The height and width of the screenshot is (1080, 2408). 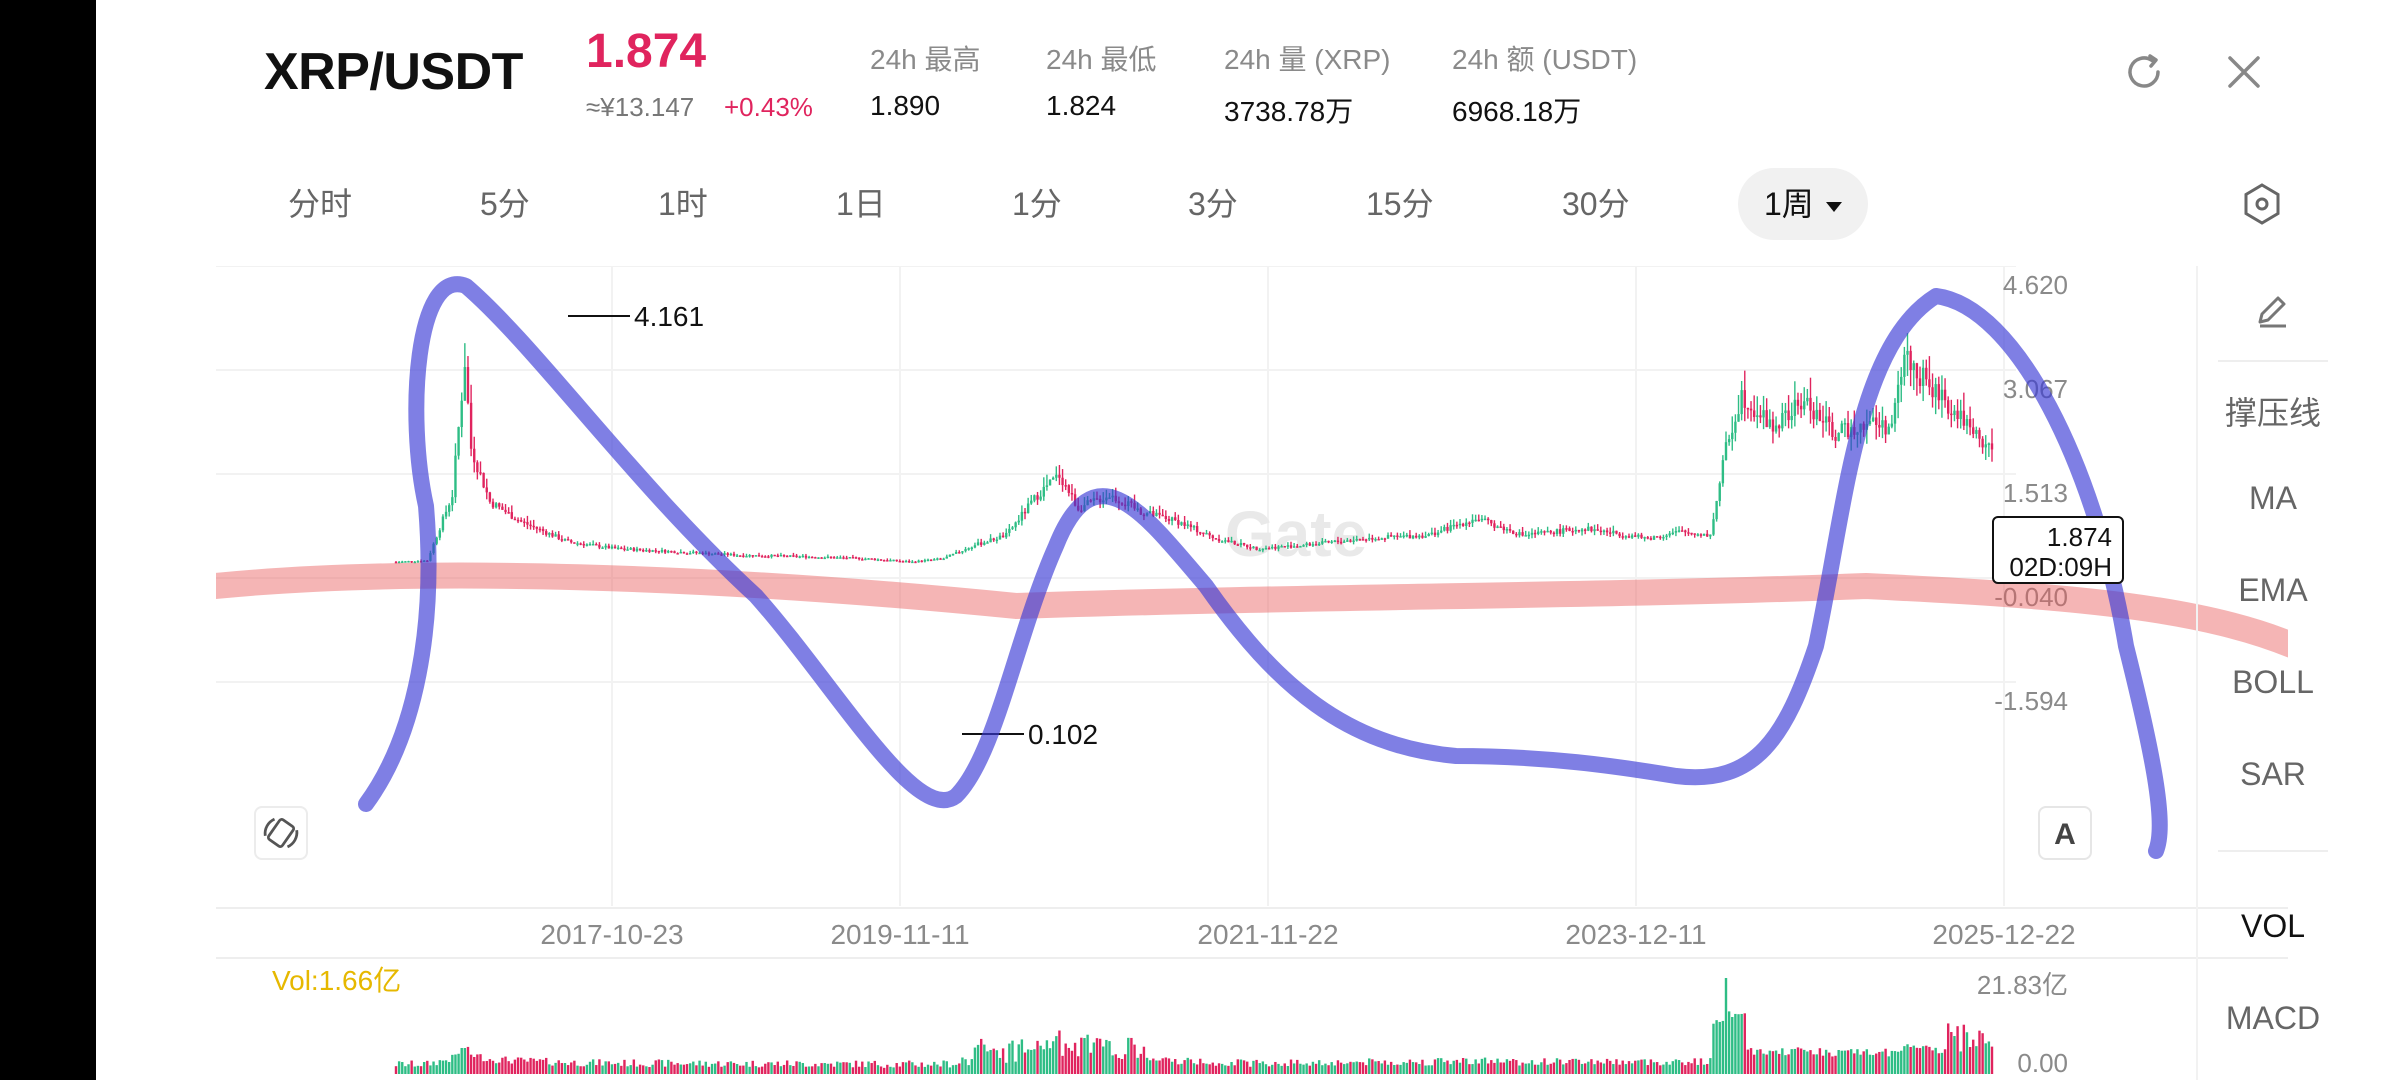 I want to click on indicator-ma: MA, so click(x=2273, y=498).